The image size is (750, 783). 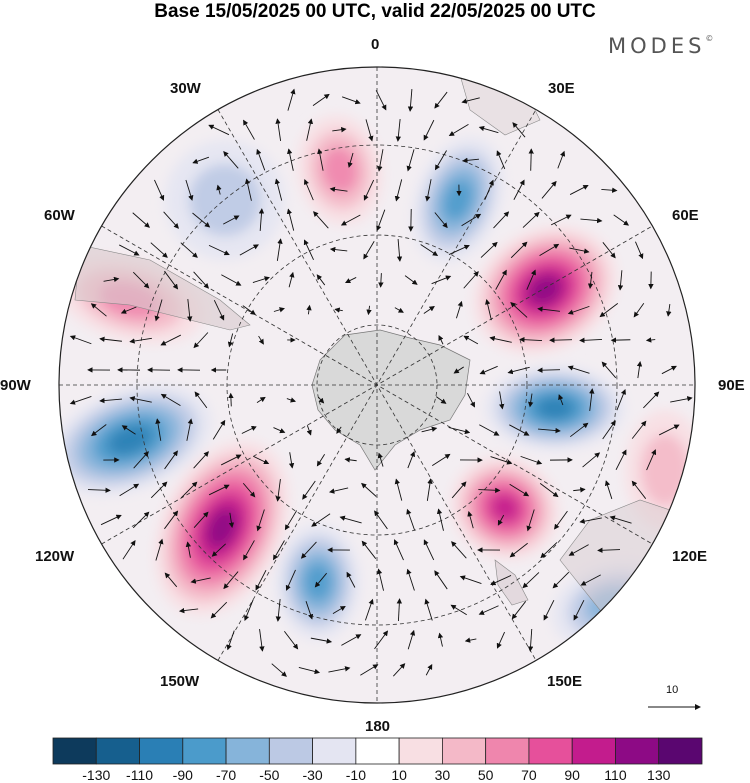 I want to click on lon-label-150w: 150W, so click(x=180, y=681).